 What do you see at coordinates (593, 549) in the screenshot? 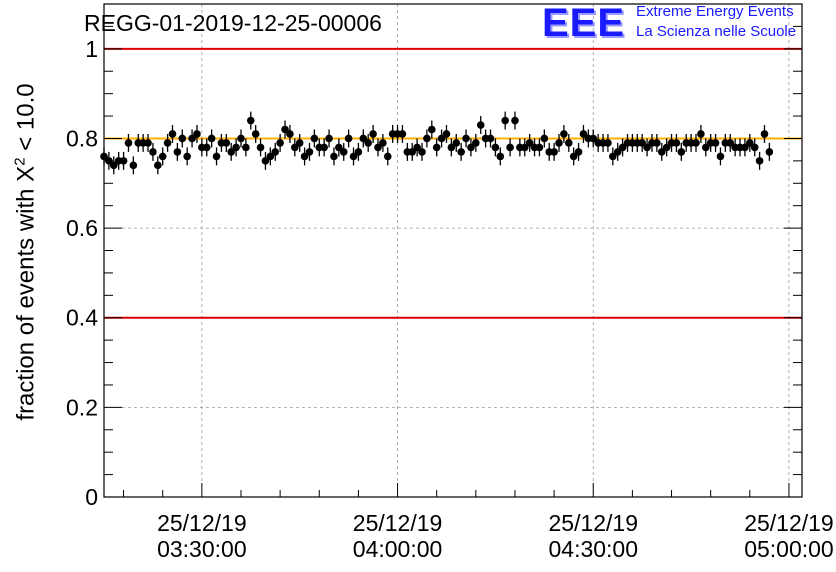
I see `x-tick-label-time: 04:30:00` at bounding box center [593, 549].